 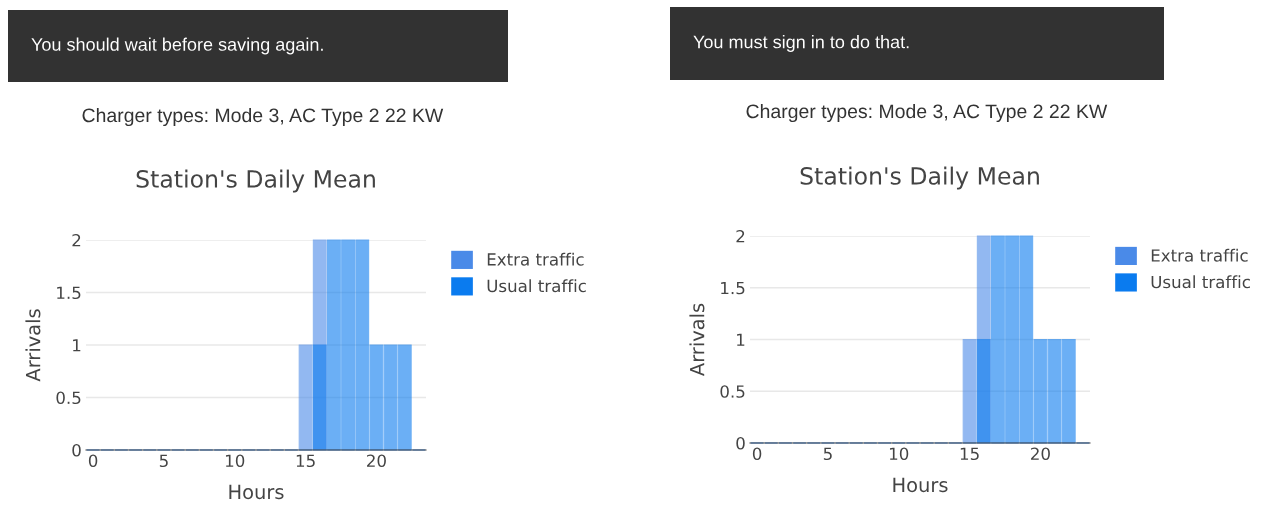 What do you see at coordinates (177, 46) in the screenshot?
I see `text: You should wait before saving again.` at bounding box center [177, 46].